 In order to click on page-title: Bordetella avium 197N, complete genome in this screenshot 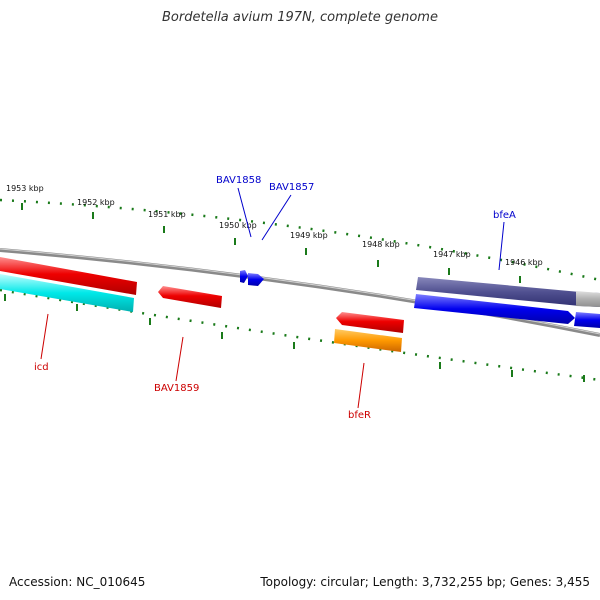, I will do `click(300, 17)`.